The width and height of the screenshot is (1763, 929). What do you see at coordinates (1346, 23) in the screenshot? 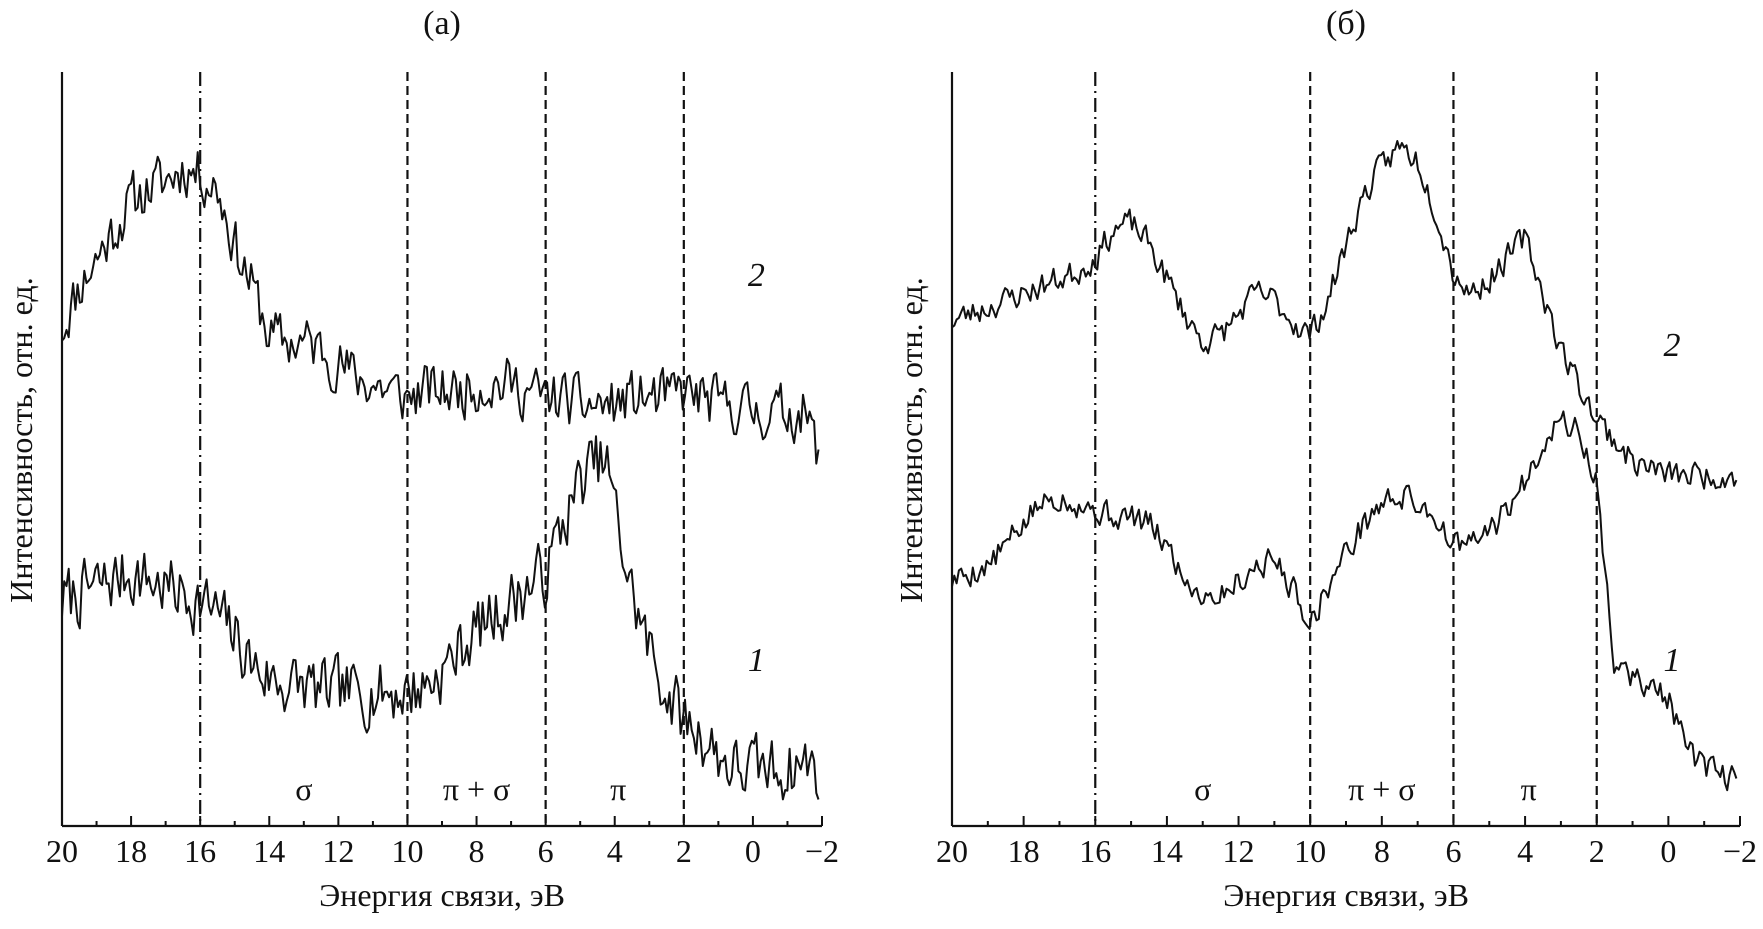
I see `panel-title: (б)` at bounding box center [1346, 23].